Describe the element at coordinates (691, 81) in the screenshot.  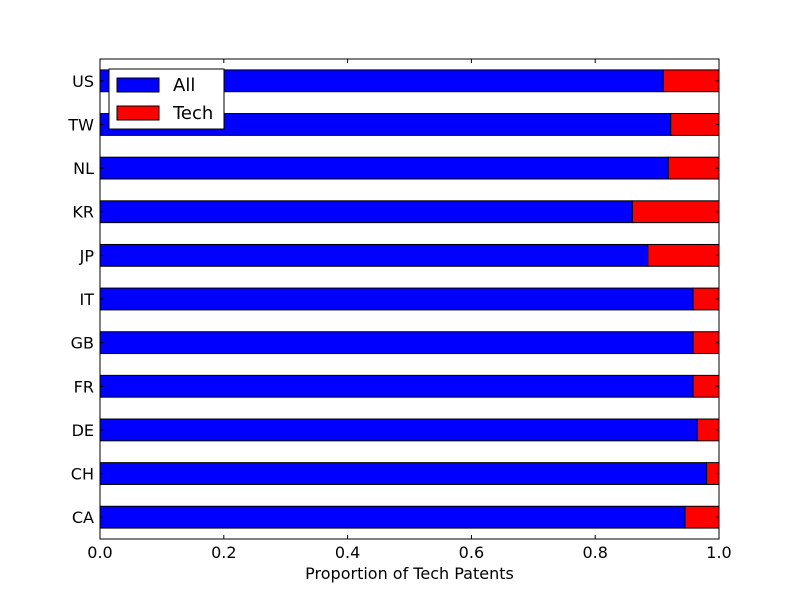
I see `bar-tech-us` at that location.